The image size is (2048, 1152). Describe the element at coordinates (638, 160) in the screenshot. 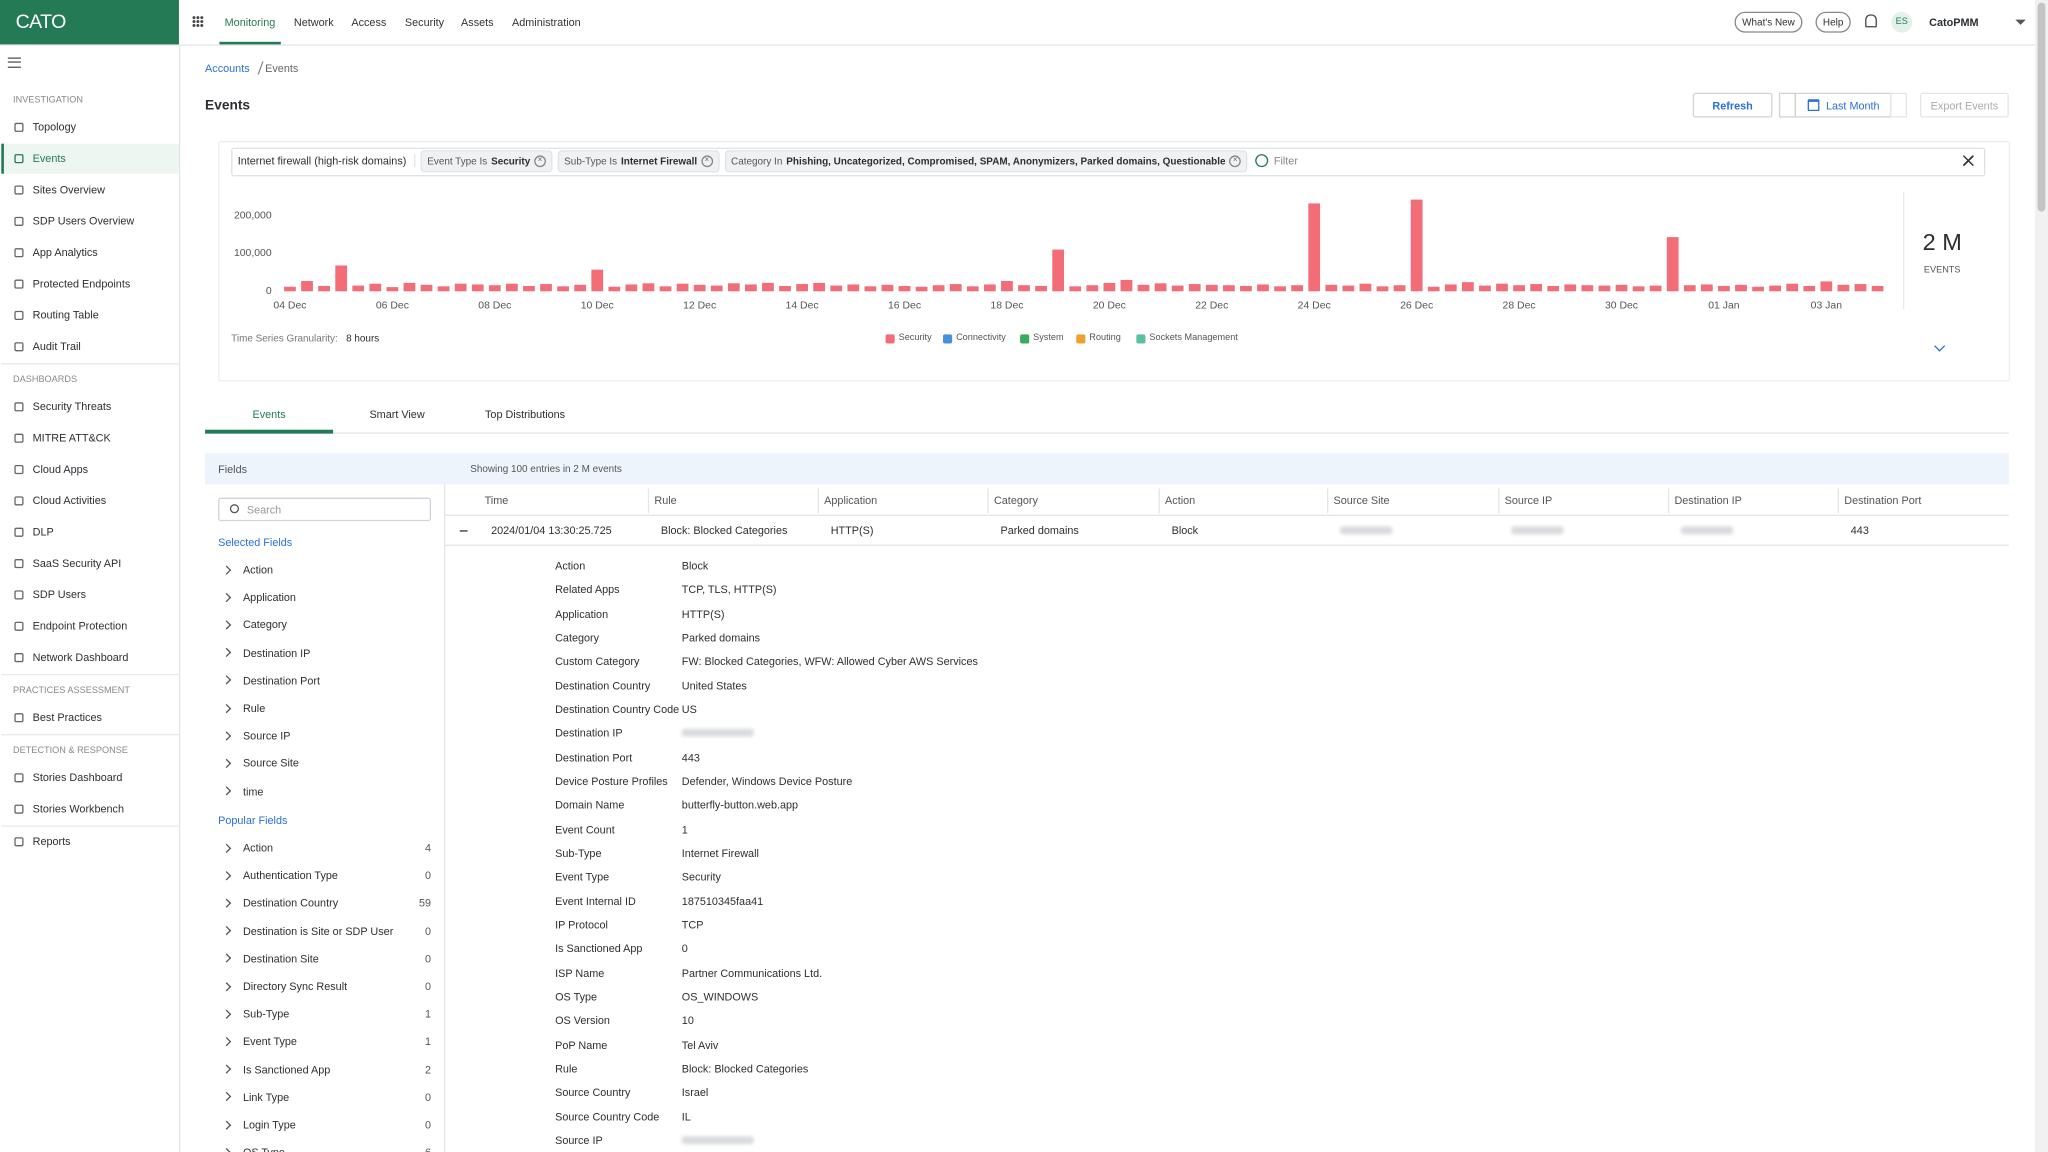

I see `filter-chip: Sub-Type Is Internet Firewall ×` at that location.